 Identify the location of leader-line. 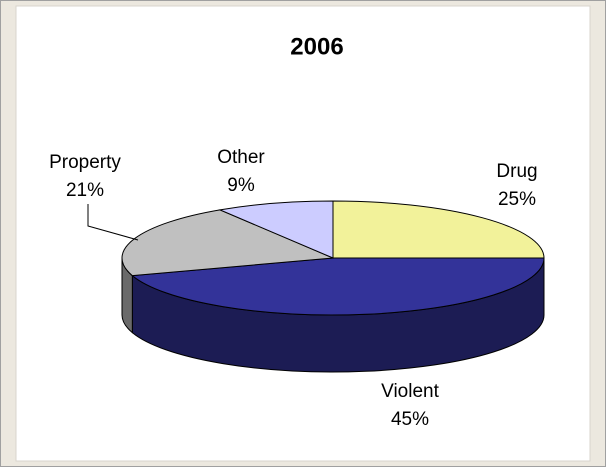
(113, 222).